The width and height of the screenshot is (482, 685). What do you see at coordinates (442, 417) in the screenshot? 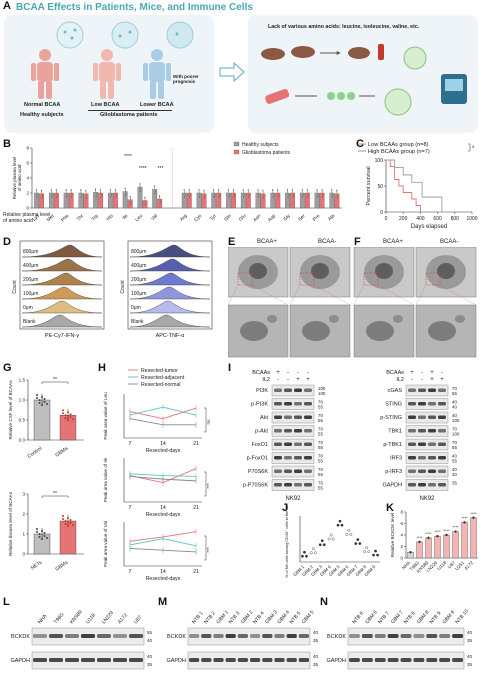
I see `i-right-band` at bounding box center [442, 417].